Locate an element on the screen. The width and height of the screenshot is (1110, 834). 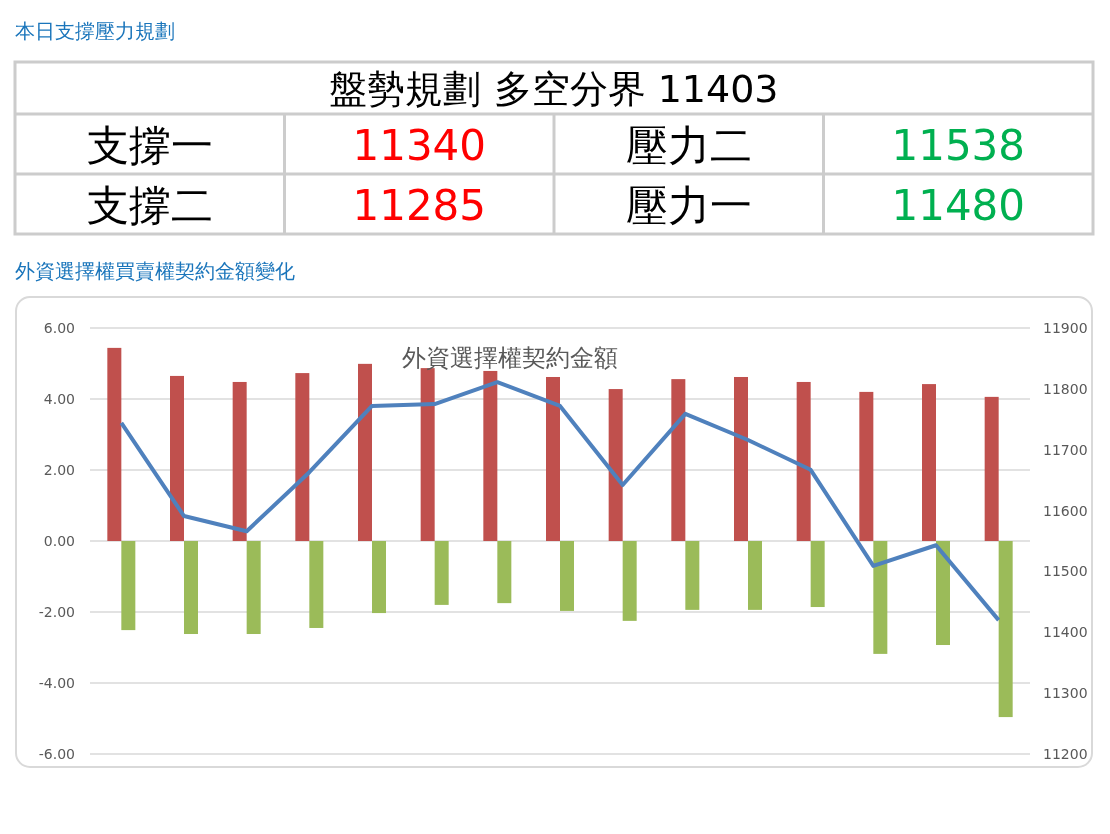
y2-tick-label: 11700 is located at coordinates (1065, 449).